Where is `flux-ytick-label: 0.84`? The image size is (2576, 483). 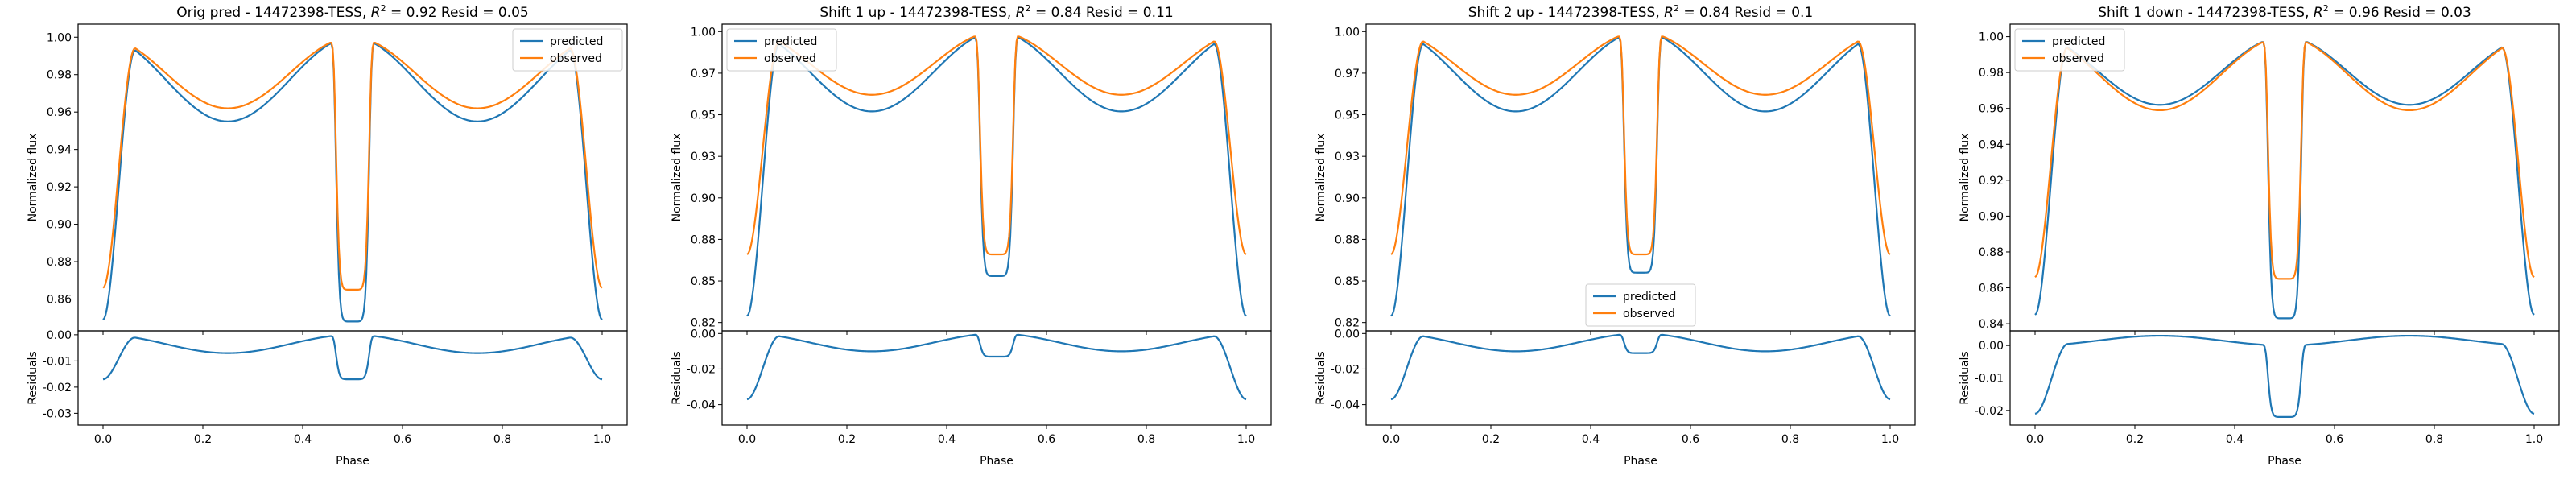 flux-ytick-label: 0.84 is located at coordinates (1991, 324).